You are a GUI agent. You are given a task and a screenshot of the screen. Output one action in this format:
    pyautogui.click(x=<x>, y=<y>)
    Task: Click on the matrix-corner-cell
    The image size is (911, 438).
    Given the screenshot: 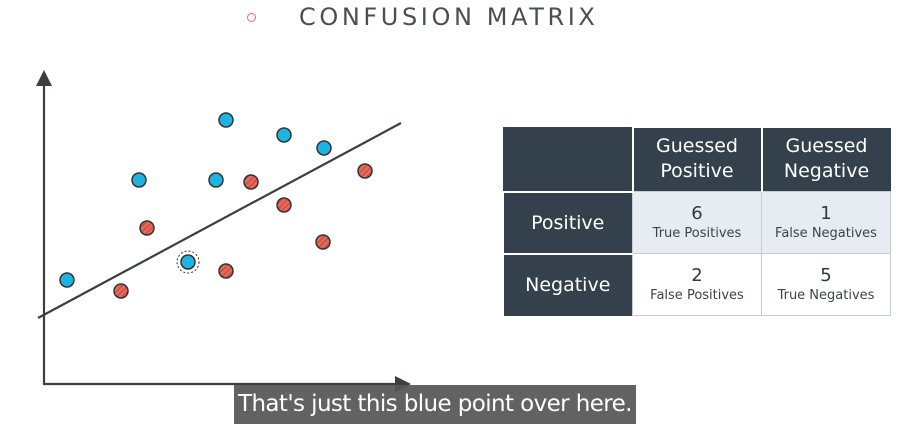 What is the action you would take?
    pyautogui.click(x=568, y=159)
    